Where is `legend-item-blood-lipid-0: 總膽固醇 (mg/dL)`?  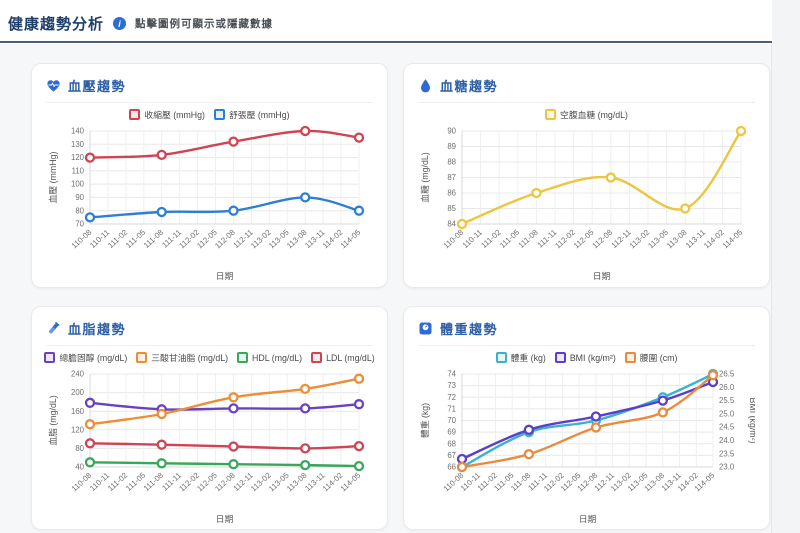 legend-item-blood-lipid-0: 總膽固醇 (mg/dL) is located at coordinates (85, 357).